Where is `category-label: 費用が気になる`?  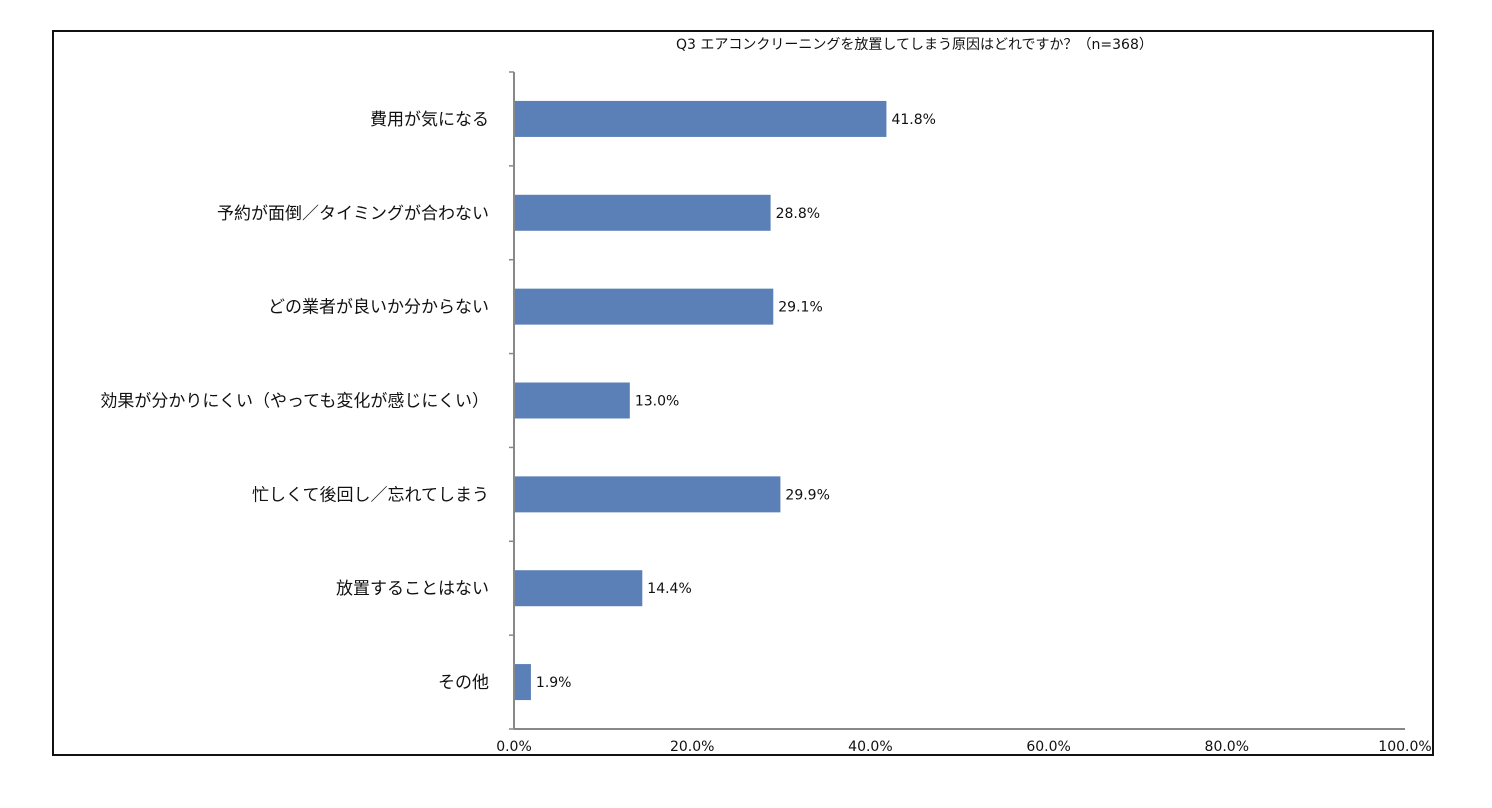
category-label: 費用が気になる is located at coordinates (429, 120).